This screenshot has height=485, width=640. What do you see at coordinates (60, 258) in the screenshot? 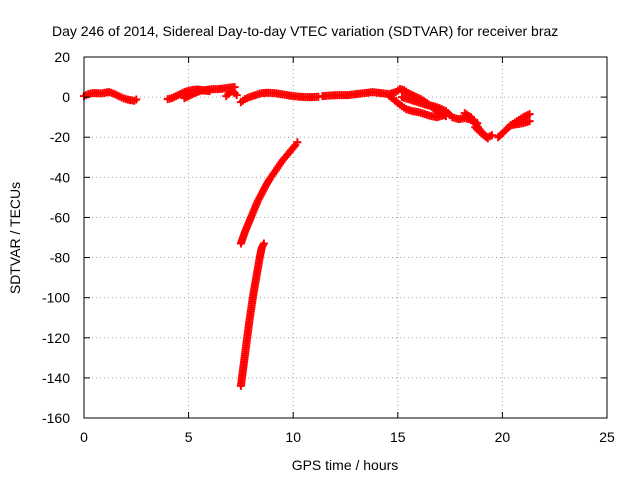
I see `y-tick-label: -80` at bounding box center [60, 258].